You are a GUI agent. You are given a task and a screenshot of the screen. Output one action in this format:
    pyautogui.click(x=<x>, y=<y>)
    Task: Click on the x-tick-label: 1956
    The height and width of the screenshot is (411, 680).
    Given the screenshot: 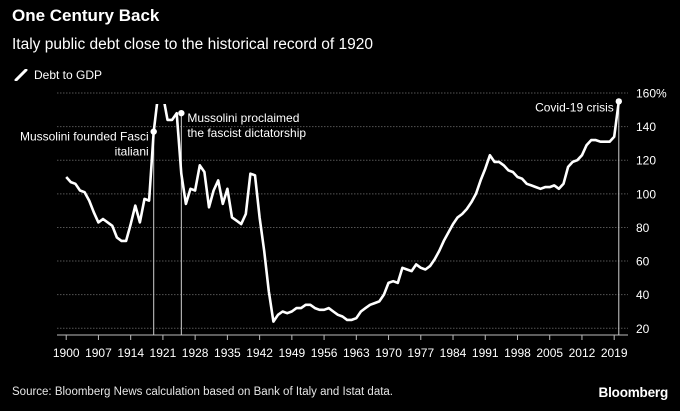 What is the action you would take?
    pyautogui.click(x=324, y=353)
    